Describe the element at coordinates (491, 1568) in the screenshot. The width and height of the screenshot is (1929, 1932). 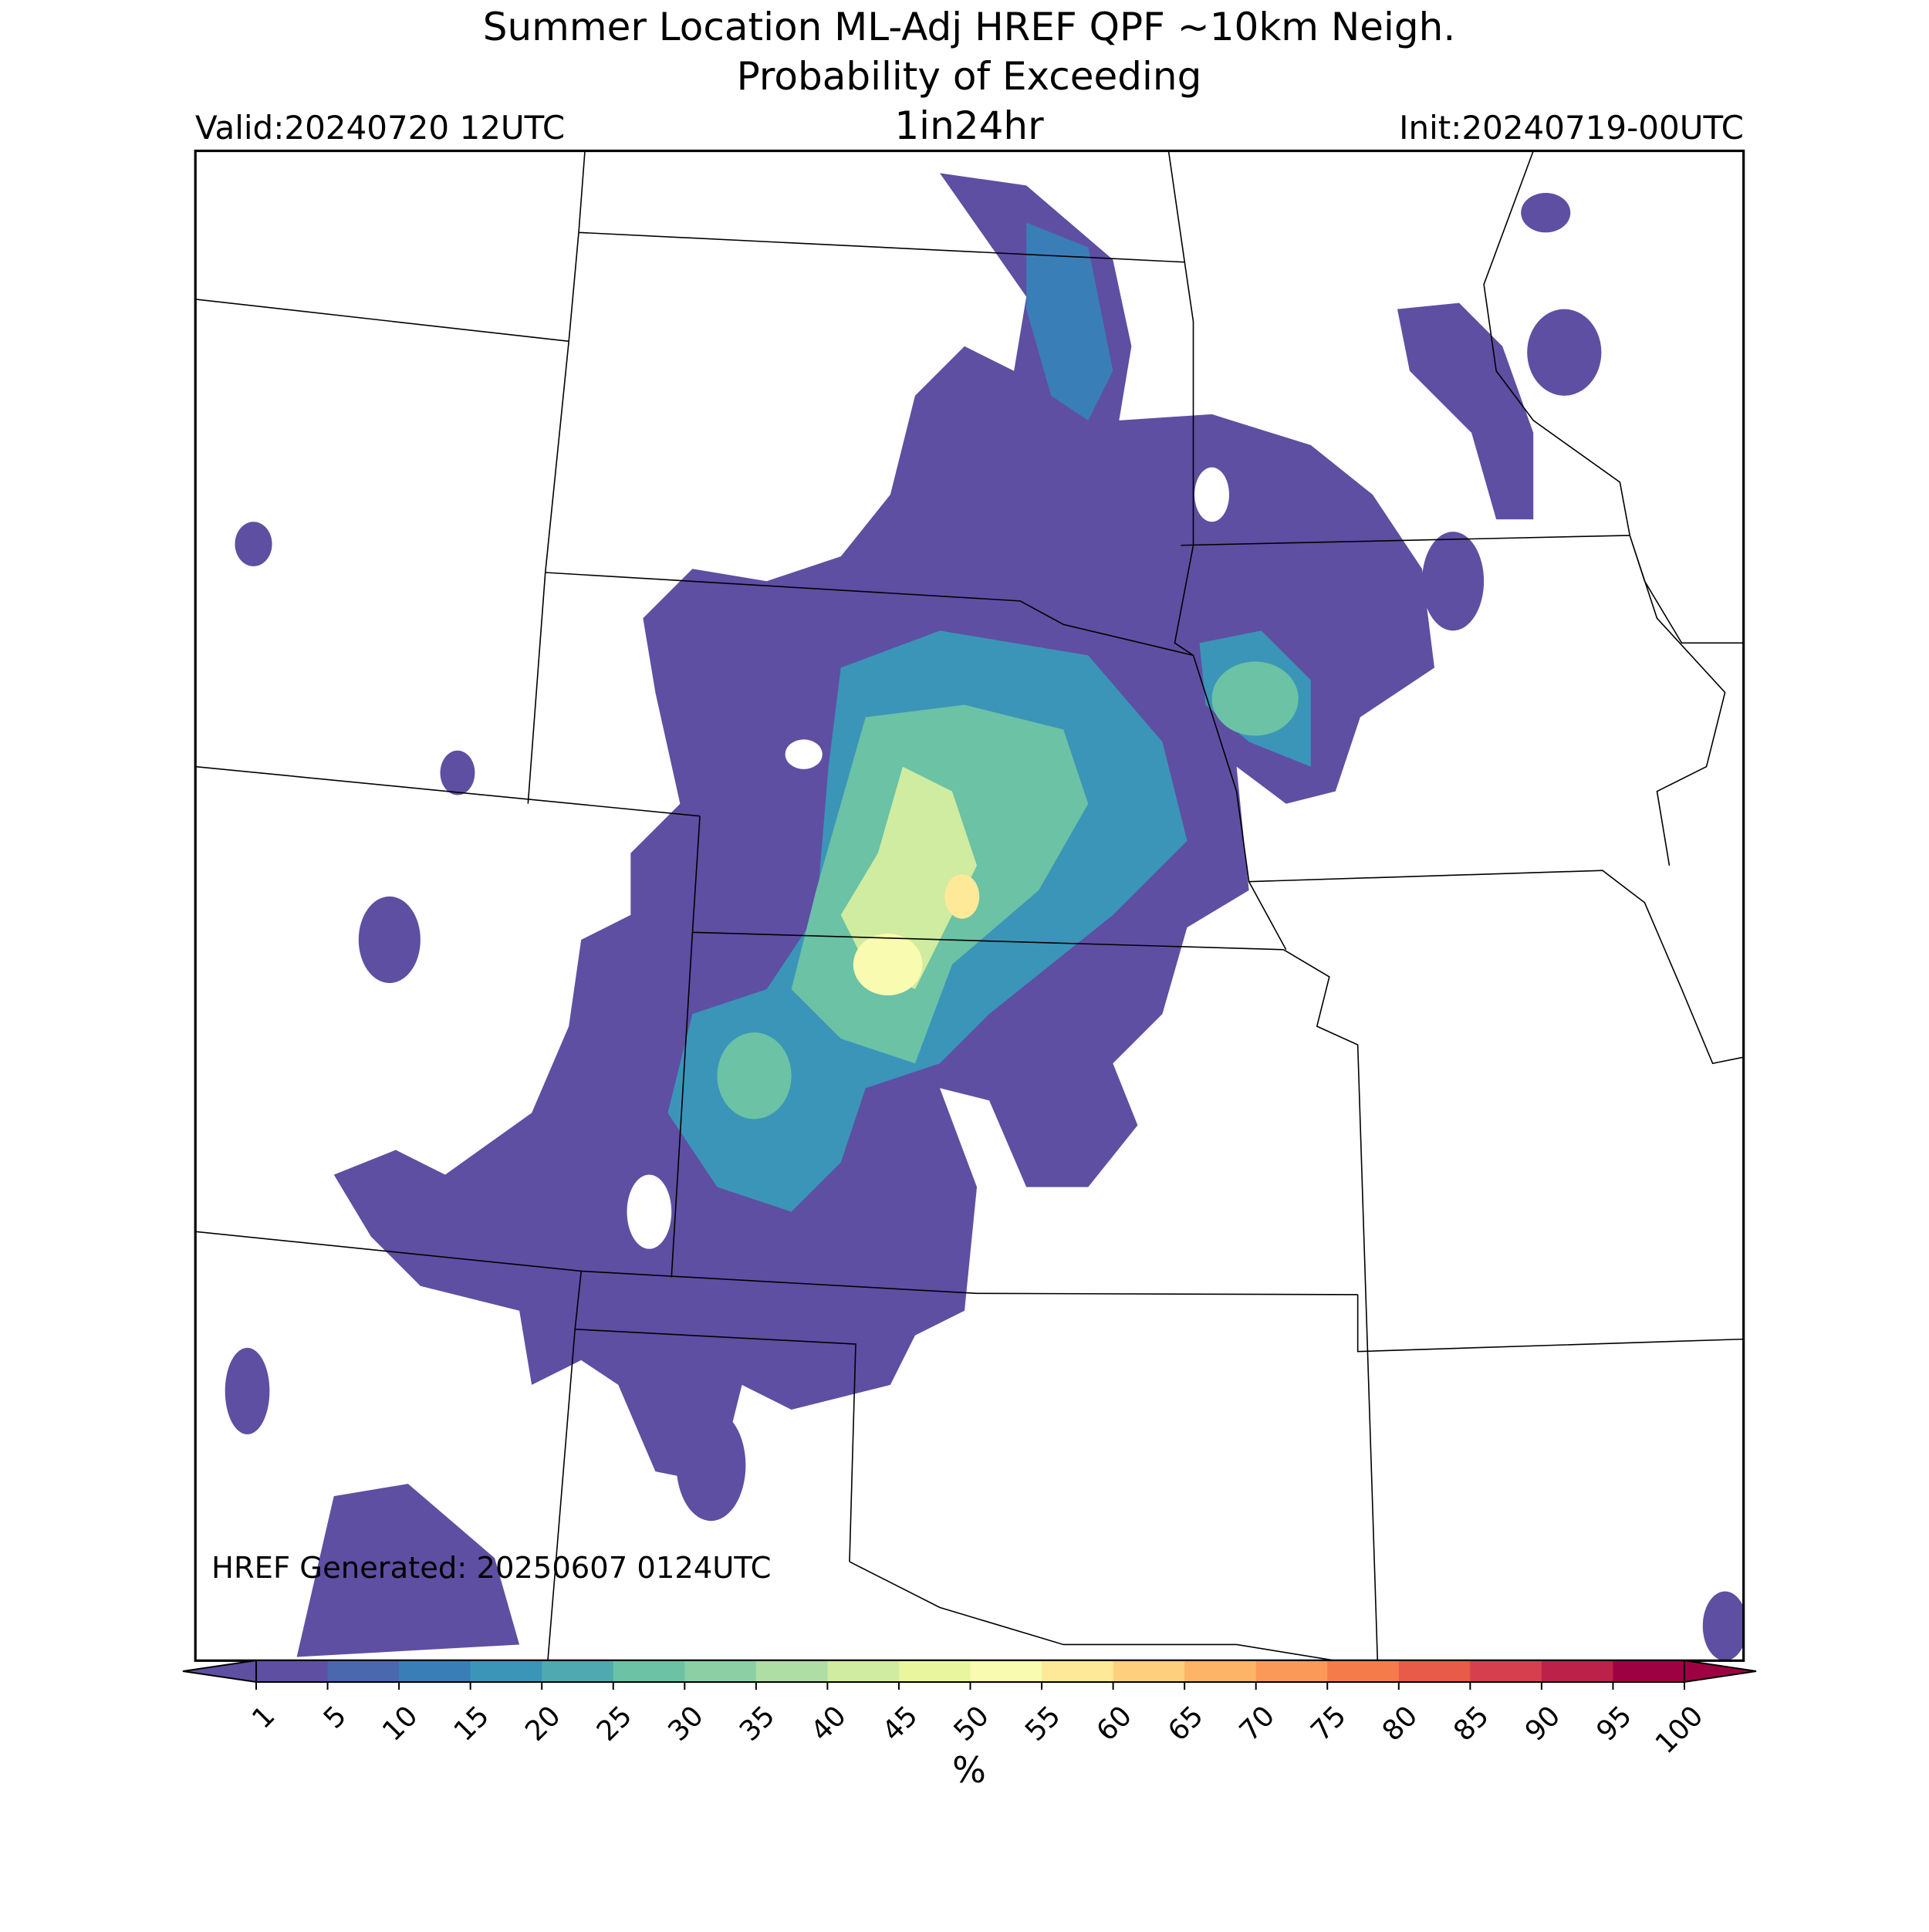
I see `generated-note: HREF Generated: 20250607 0124UTC` at that location.